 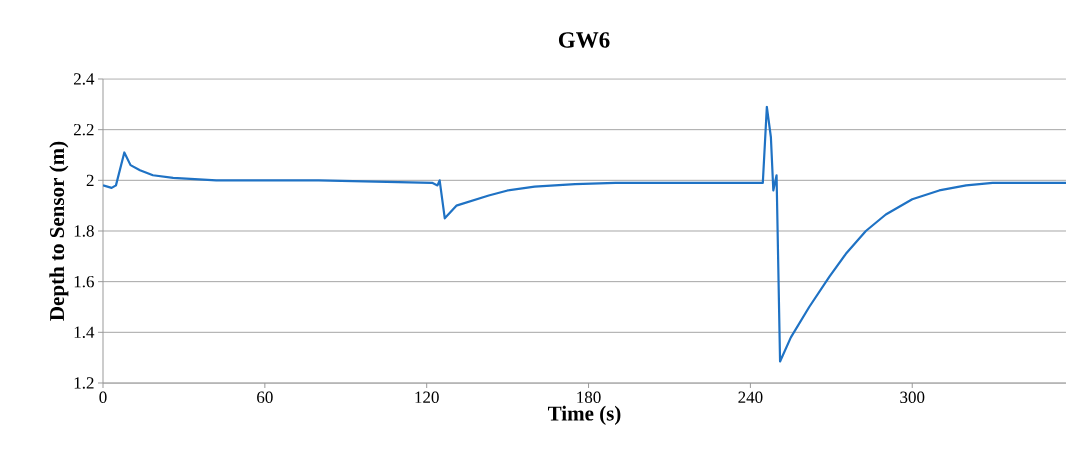 I want to click on y-tick-label: 1.6, so click(x=84, y=281).